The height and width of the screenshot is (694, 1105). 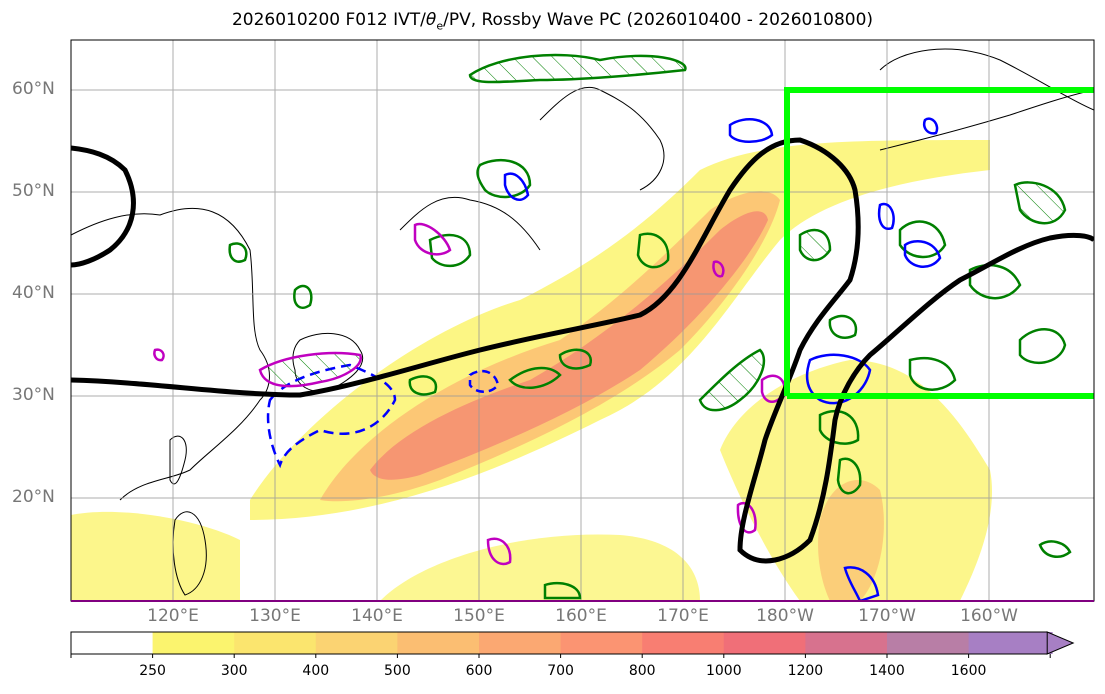 What do you see at coordinates (316, 671) in the screenshot?
I see `colorbar-label: 400` at bounding box center [316, 671].